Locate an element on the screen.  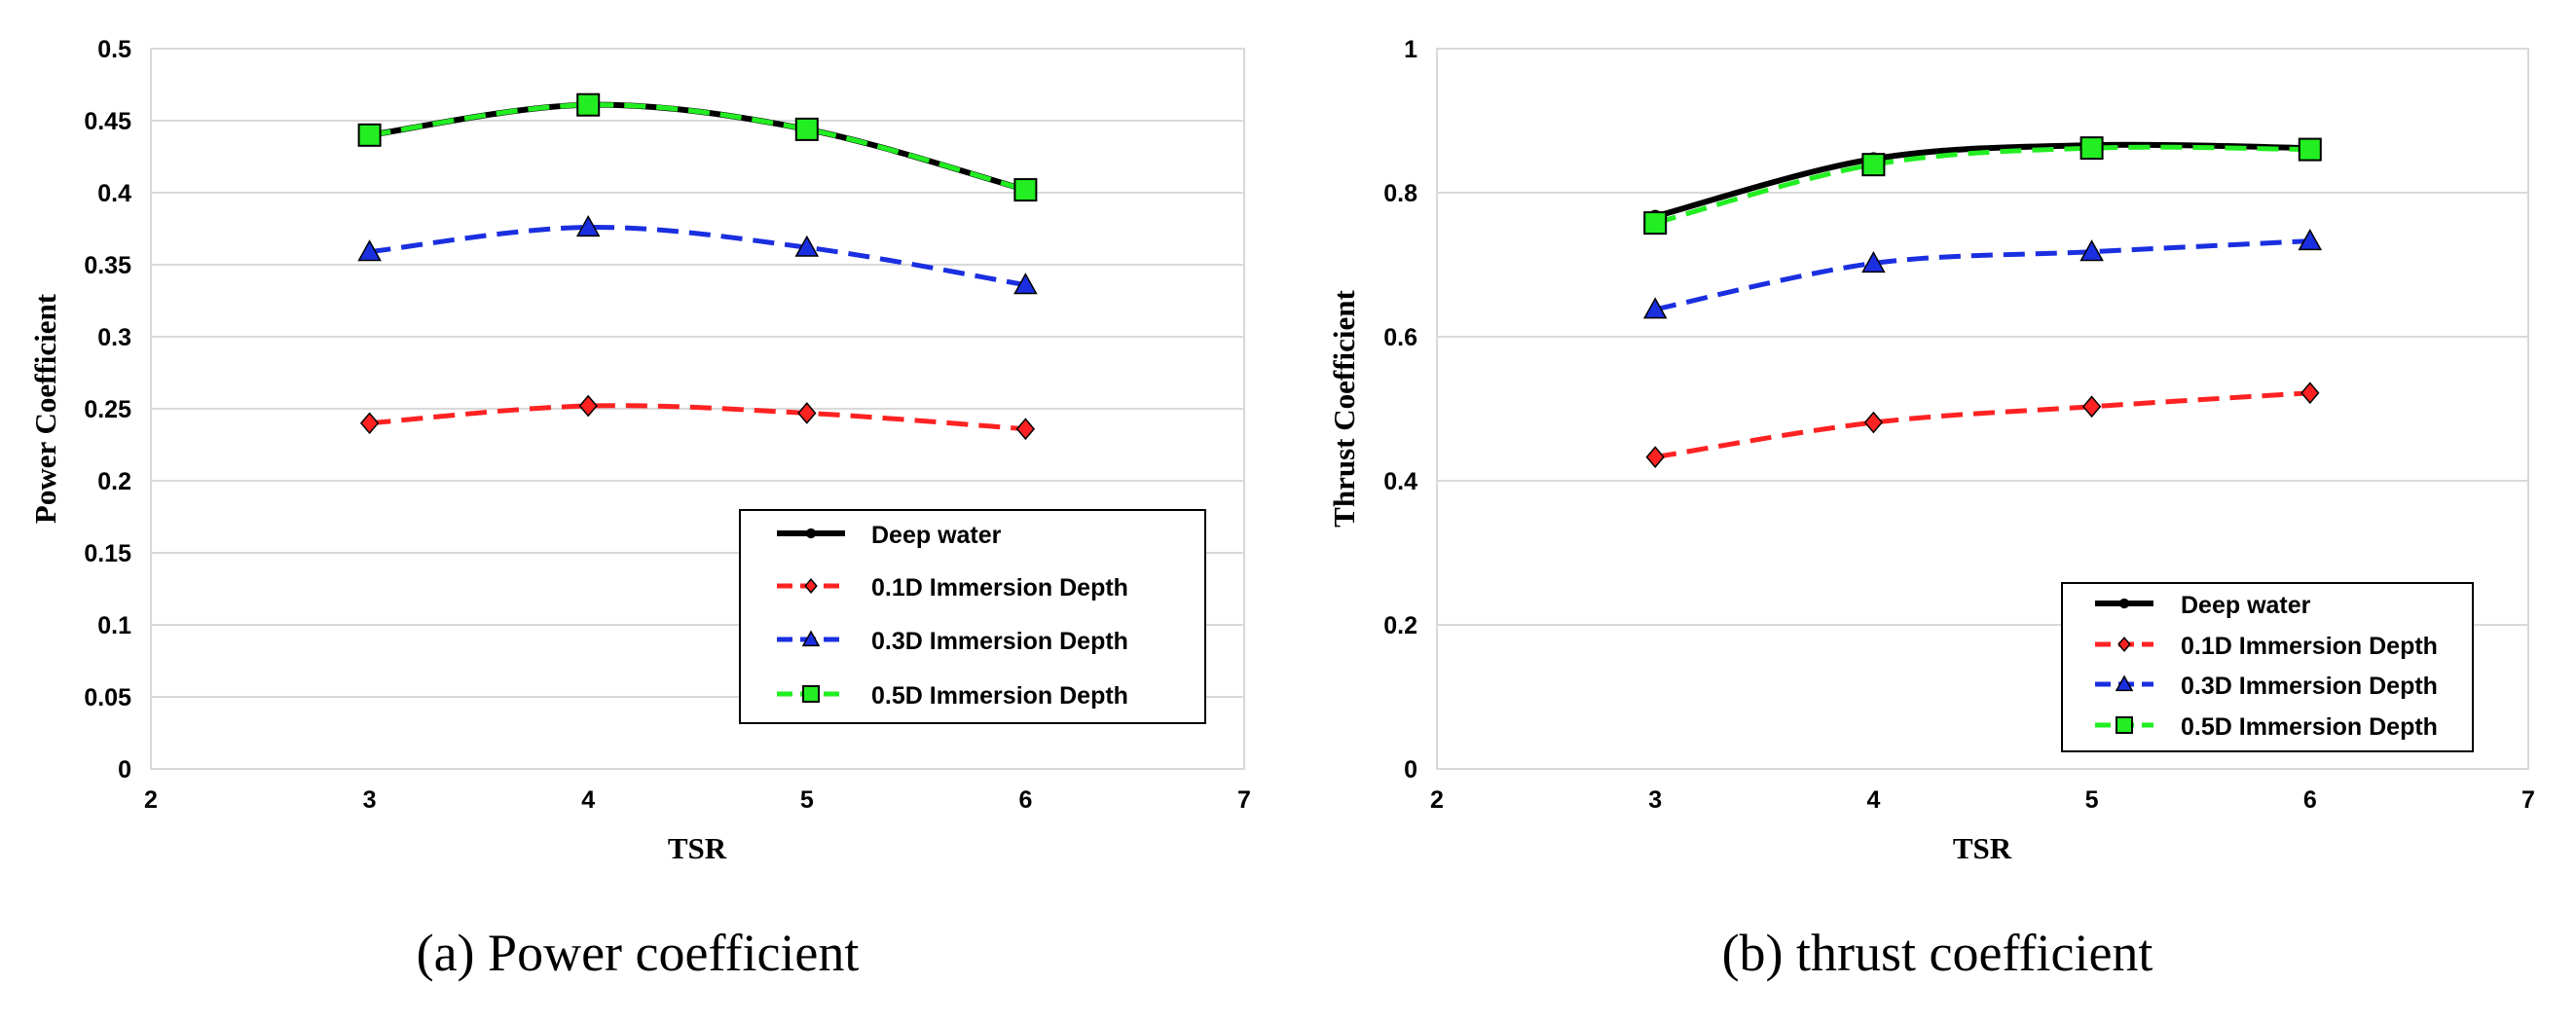
power-series-group is located at coordinates (697, 266).